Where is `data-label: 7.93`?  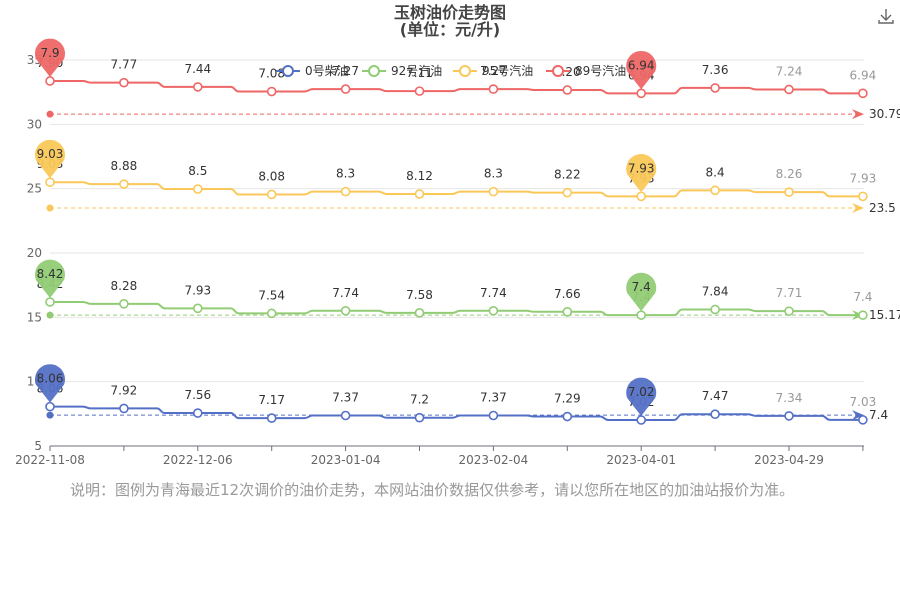 data-label: 7.93 is located at coordinates (863, 178).